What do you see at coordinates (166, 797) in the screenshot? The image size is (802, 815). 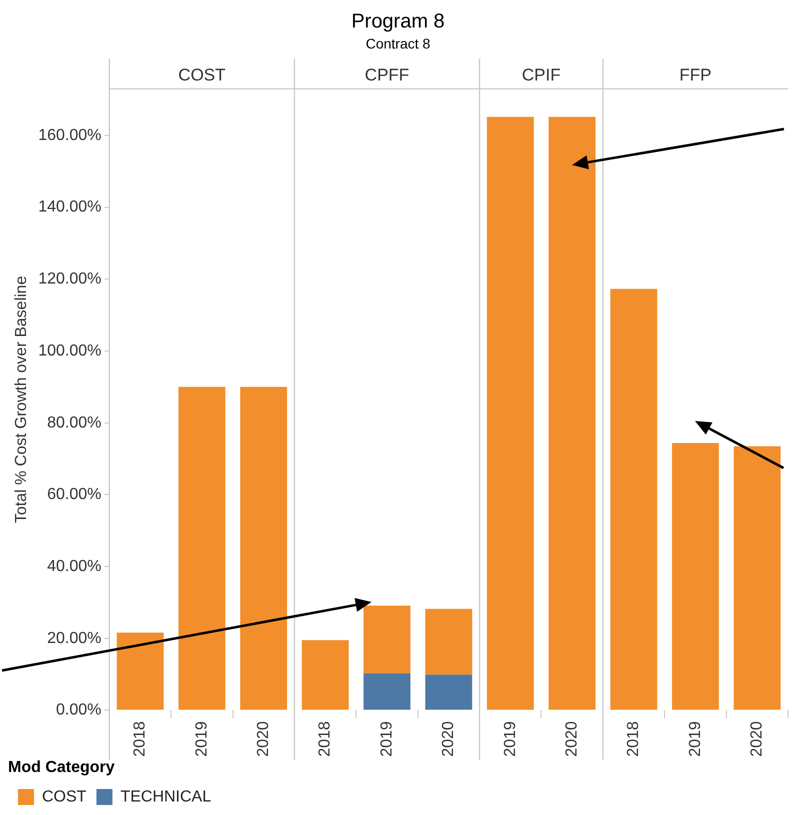 I see `legend-label: TECHNICAL` at bounding box center [166, 797].